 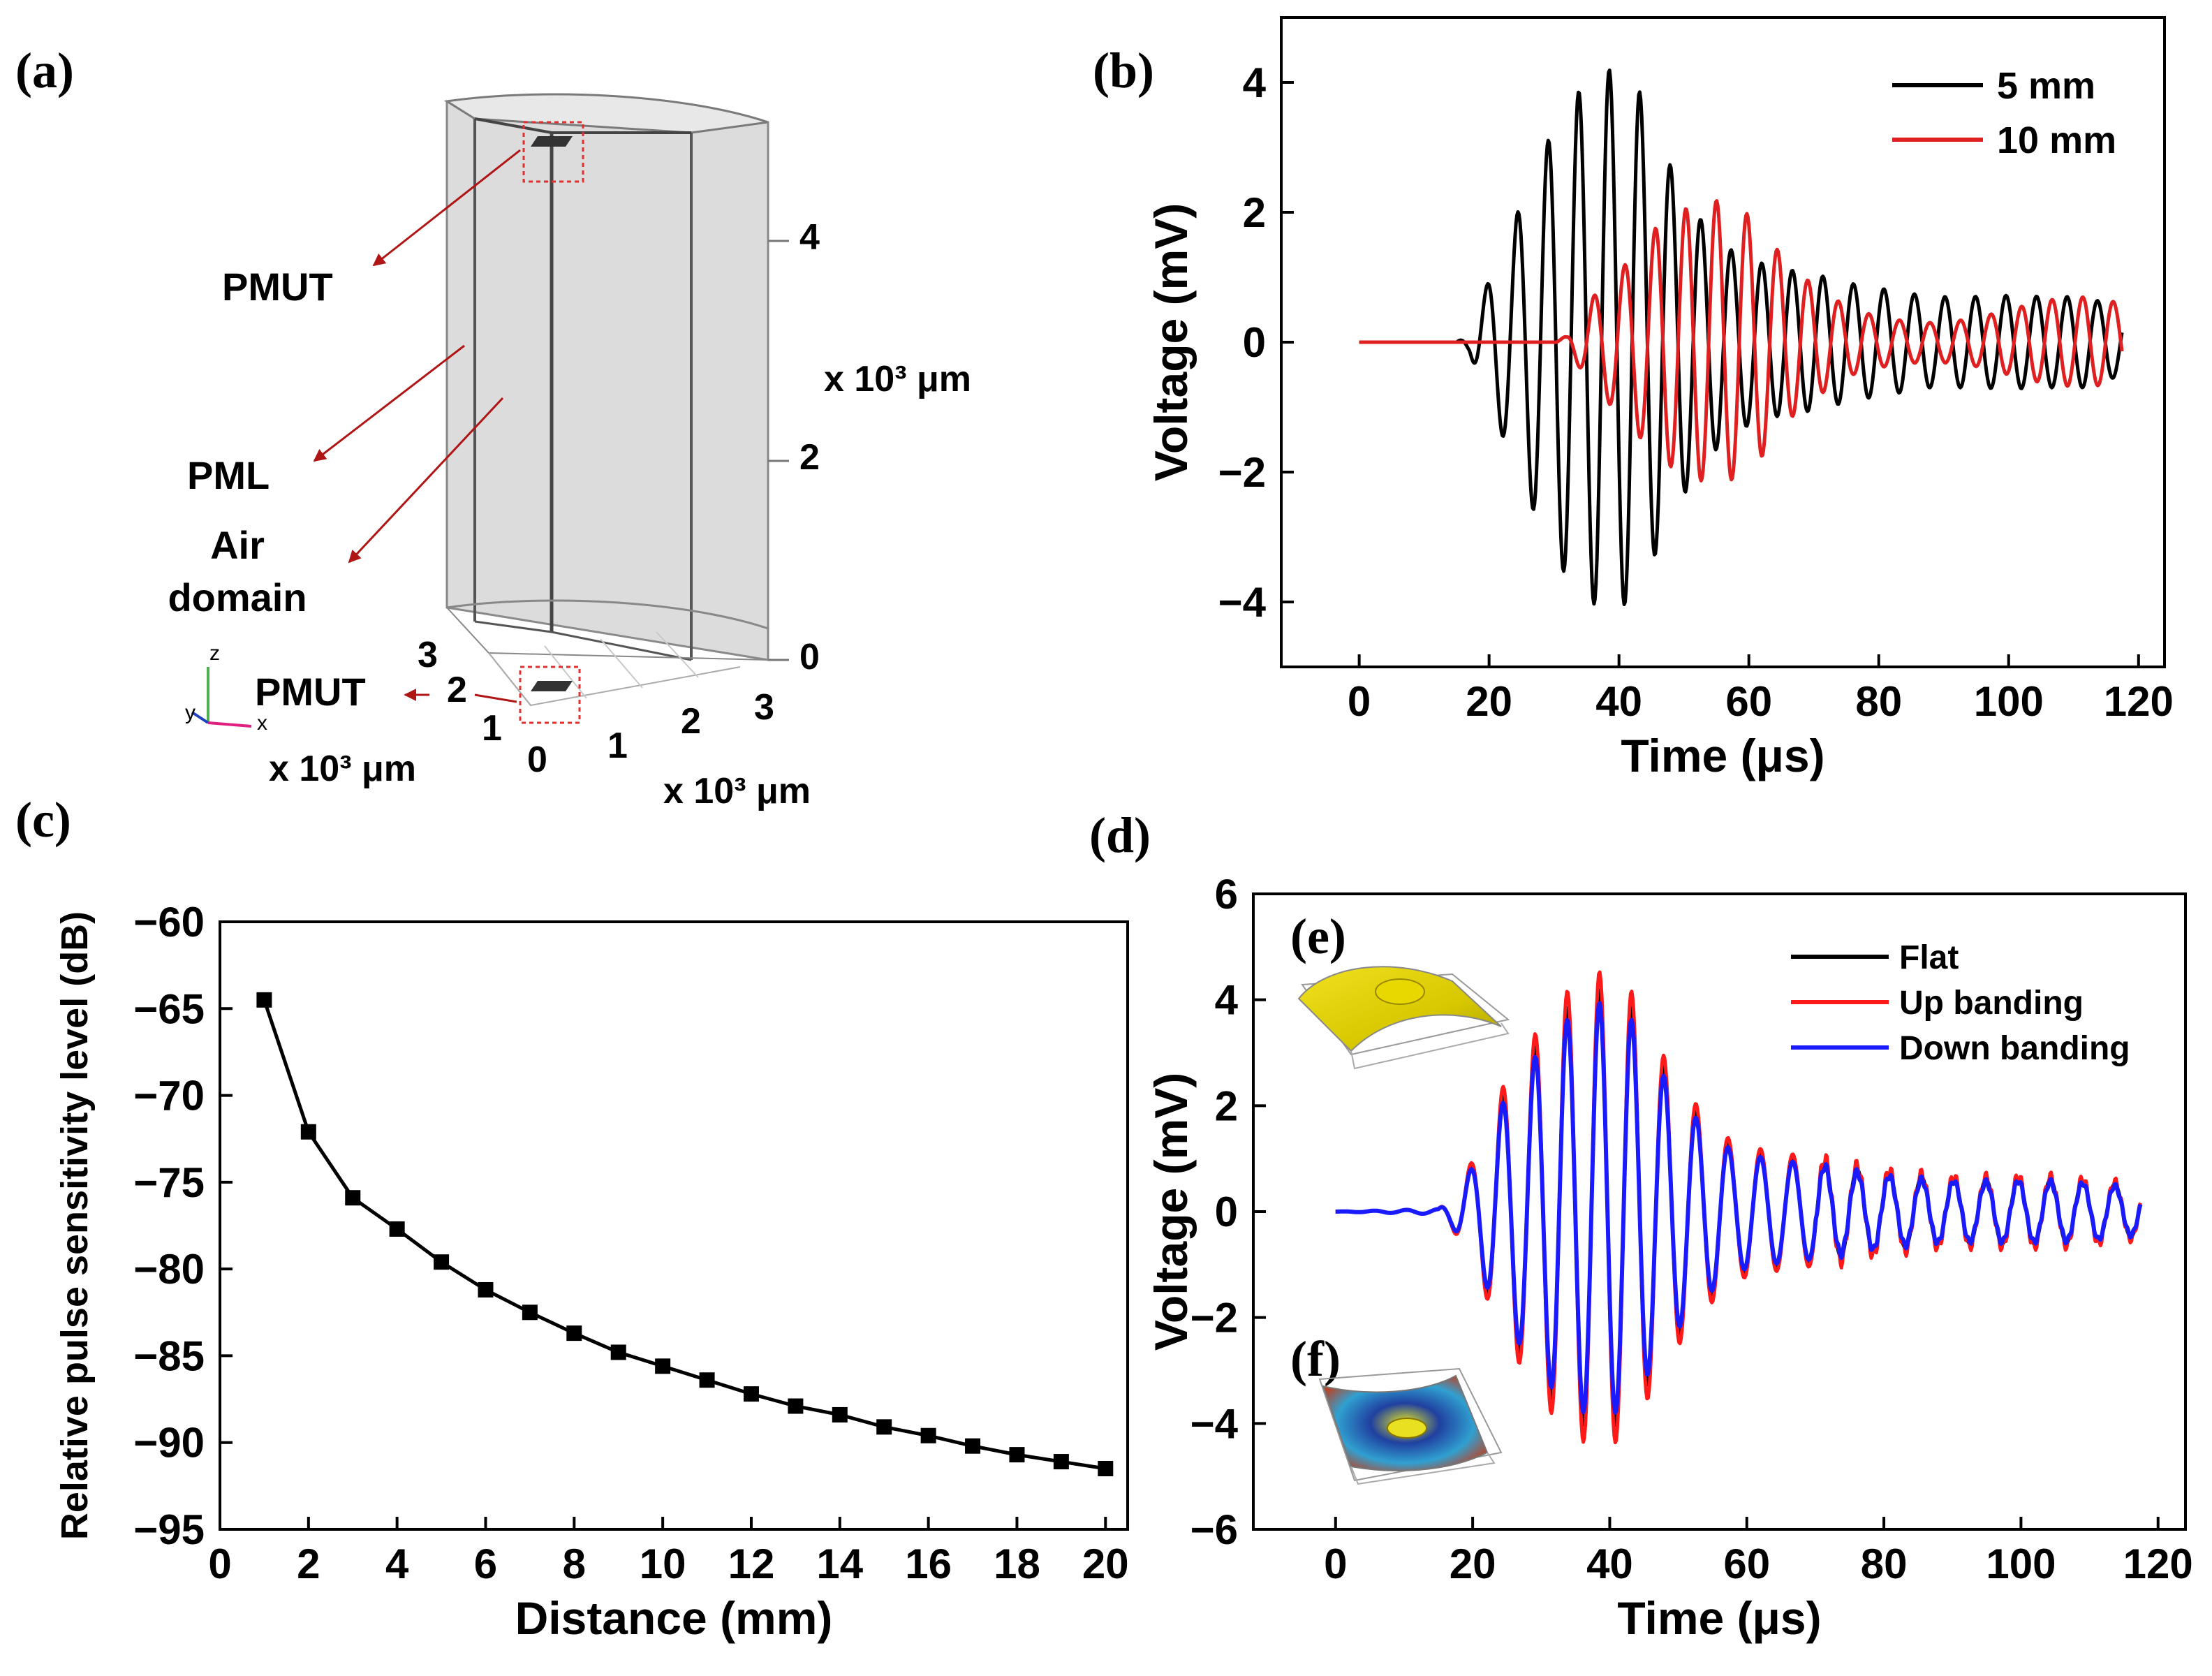 I want to click on y-axis-label: Relative pulse sensitivity level (dB), so click(x=75, y=1225).